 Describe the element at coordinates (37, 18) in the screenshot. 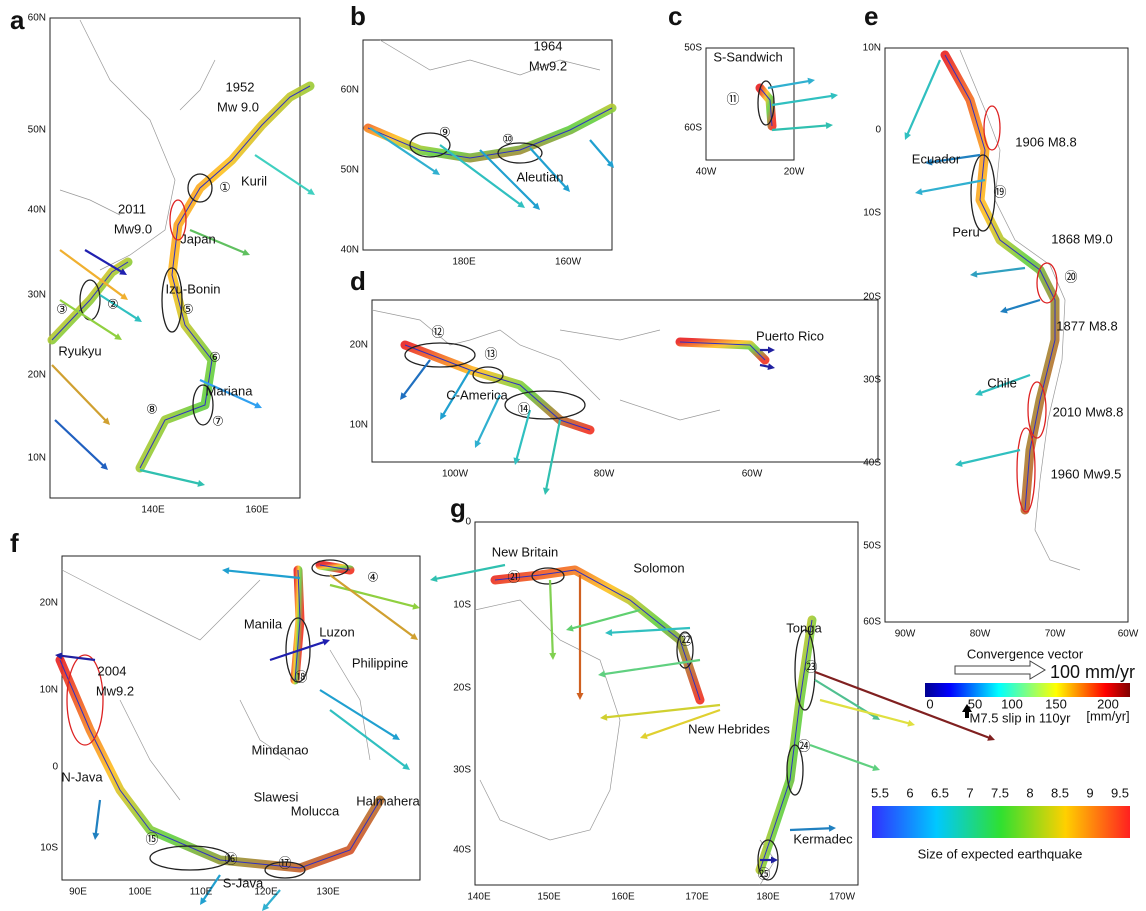

I see `y-tick-label: 60N` at that location.